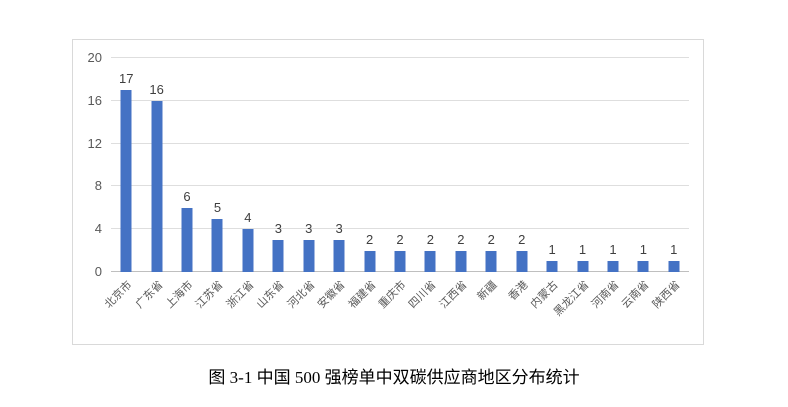 This screenshot has height=407, width=788. What do you see at coordinates (426, 184) in the screenshot?
I see `bar-column: 2 四川省` at bounding box center [426, 184].